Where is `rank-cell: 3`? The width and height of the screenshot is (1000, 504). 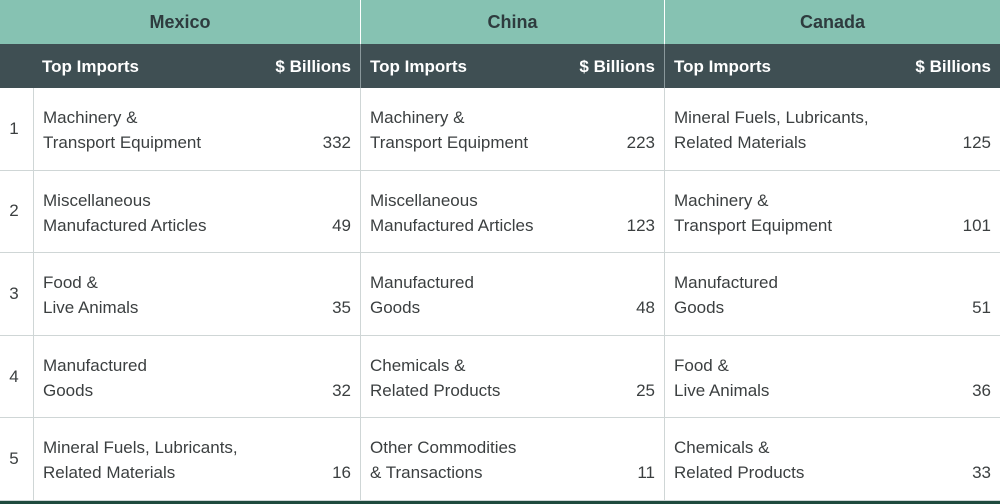
rank-cell: 3 is located at coordinates (16, 294).